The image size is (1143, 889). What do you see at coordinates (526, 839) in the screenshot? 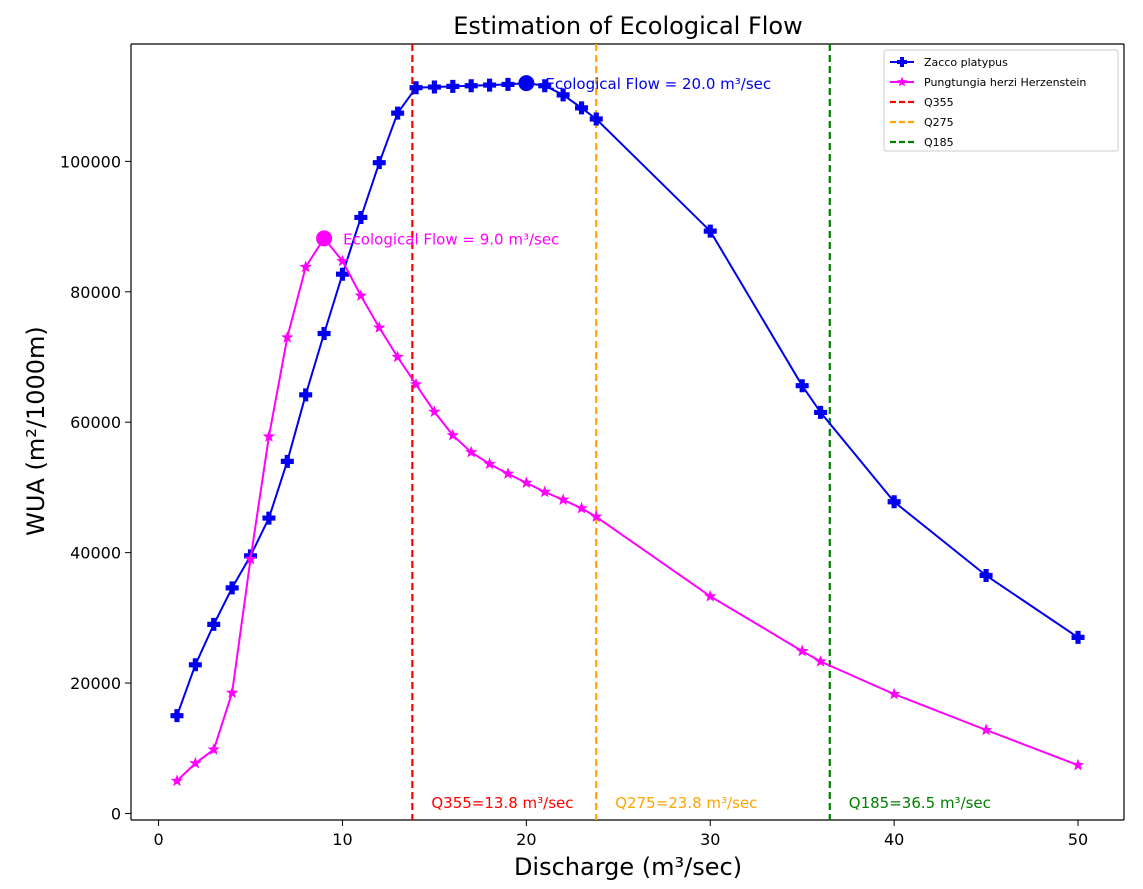
I see `x-tick-label: 20` at bounding box center [526, 839].